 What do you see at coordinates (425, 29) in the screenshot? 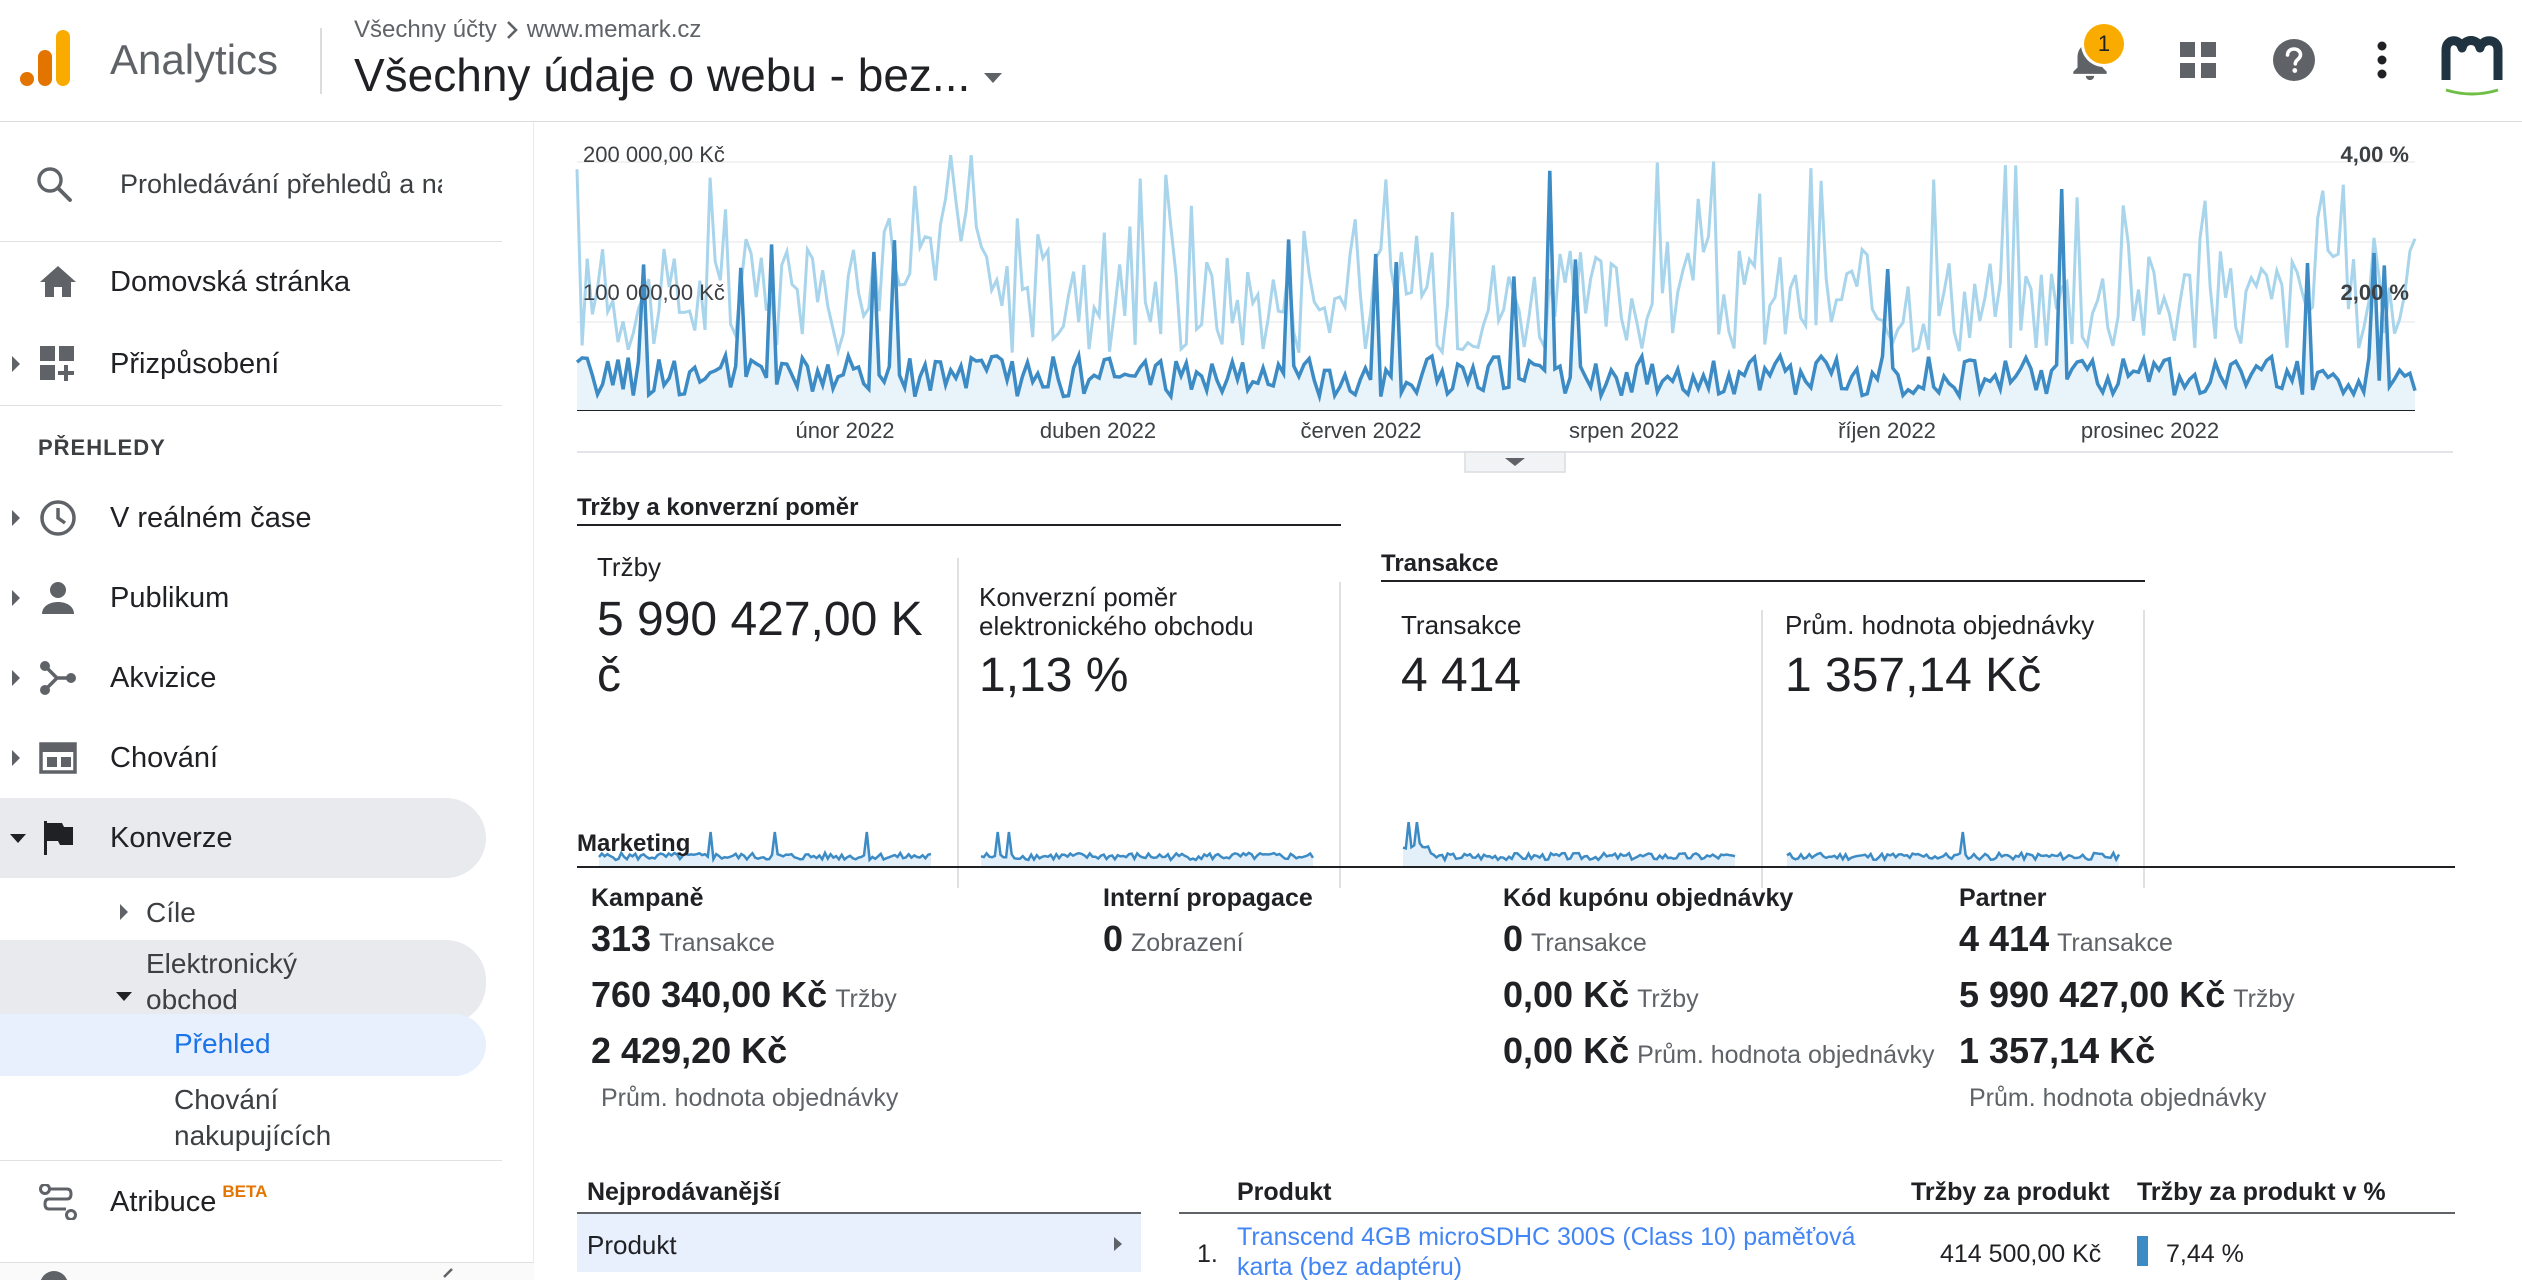
I see `breadcrumb-account: Všechny účty` at bounding box center [425, 29].